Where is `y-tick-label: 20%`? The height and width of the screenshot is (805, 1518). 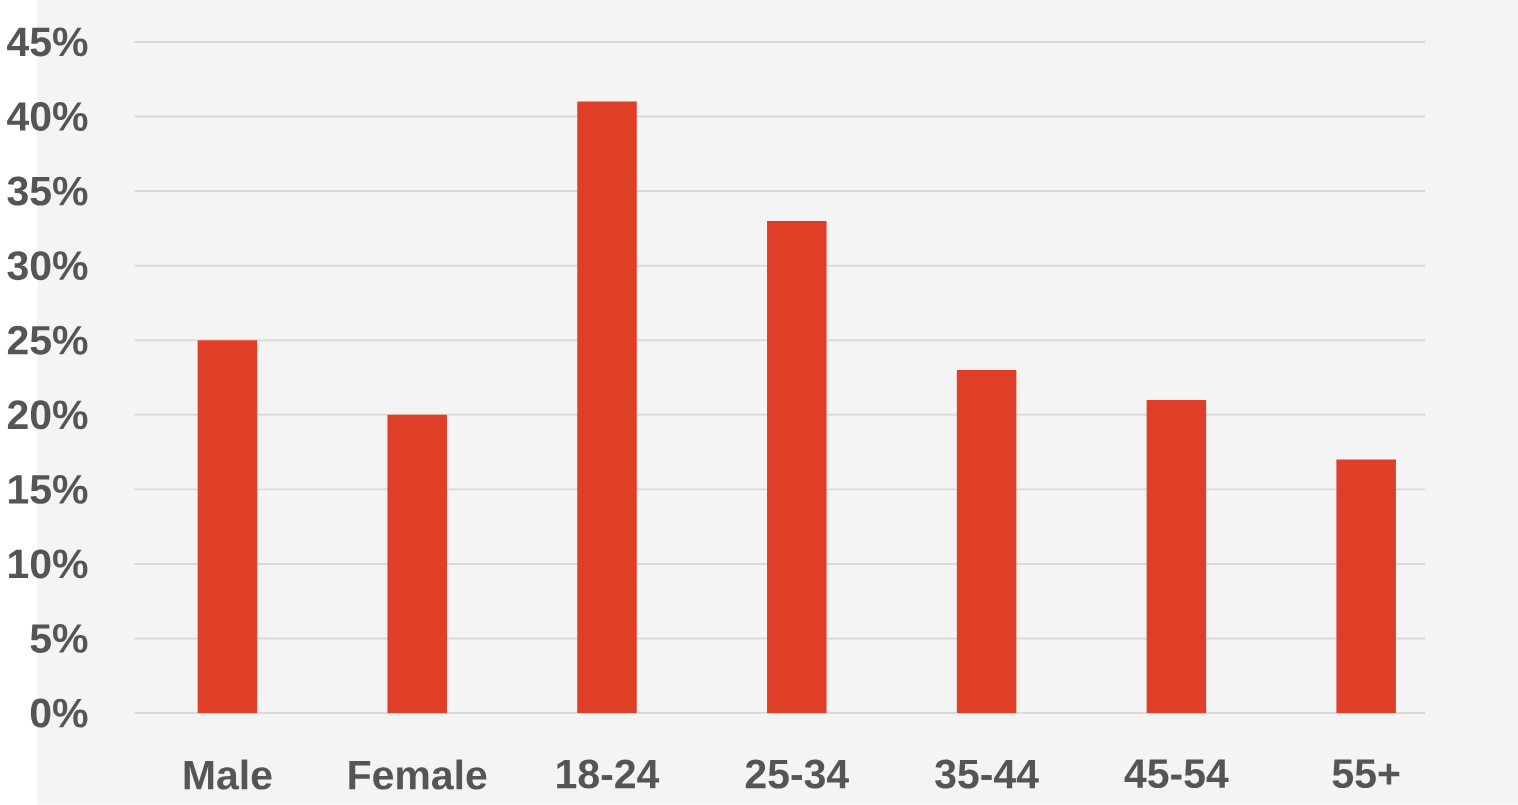
y-tick-label: 20% is located at coordinates (47, 415).